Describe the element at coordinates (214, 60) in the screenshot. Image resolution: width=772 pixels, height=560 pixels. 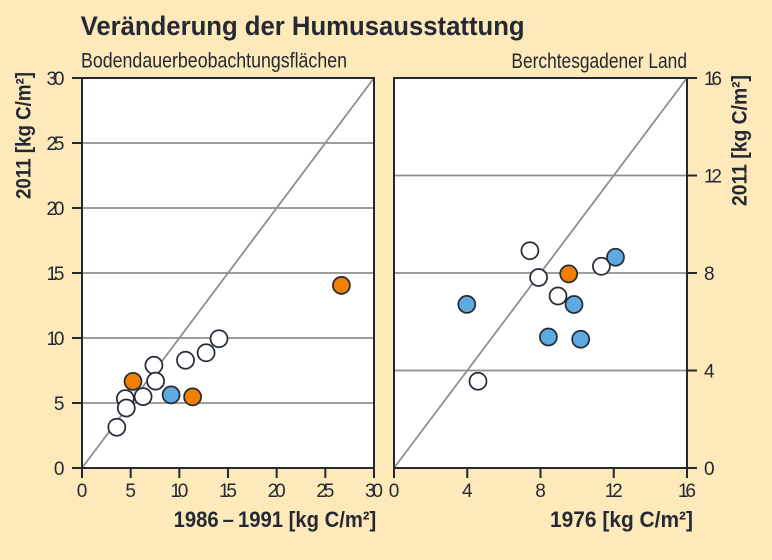
I see `svg-text: Bodendauerbeobachtungsflächen` at that location.